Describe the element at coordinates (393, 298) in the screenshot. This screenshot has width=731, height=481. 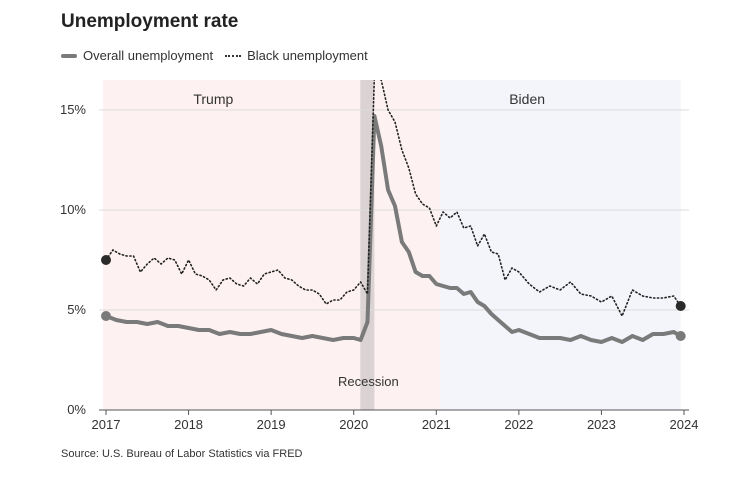
I see `markers-layer` at that location.